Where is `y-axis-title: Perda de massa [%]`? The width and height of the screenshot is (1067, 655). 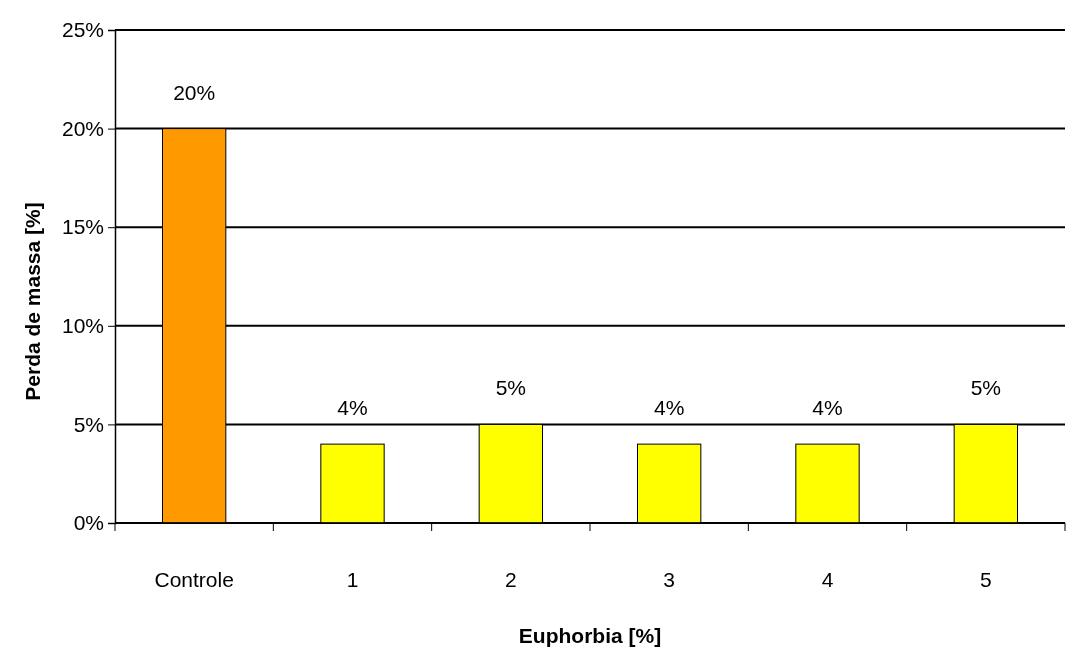
y-axis-title: Perda de massa [%] is located at coordinates (32, 301).